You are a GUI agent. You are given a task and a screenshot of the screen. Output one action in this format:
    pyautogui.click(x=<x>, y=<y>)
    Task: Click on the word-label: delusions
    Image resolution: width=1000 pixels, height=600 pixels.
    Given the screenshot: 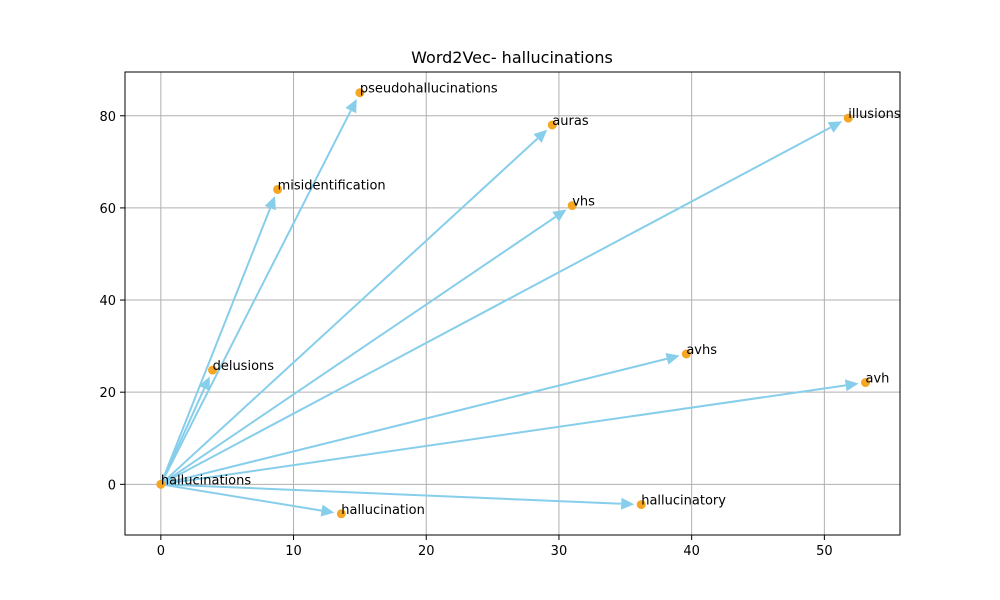 What is the action you would take?
    pyautogui.click(x=244, y=366)
    